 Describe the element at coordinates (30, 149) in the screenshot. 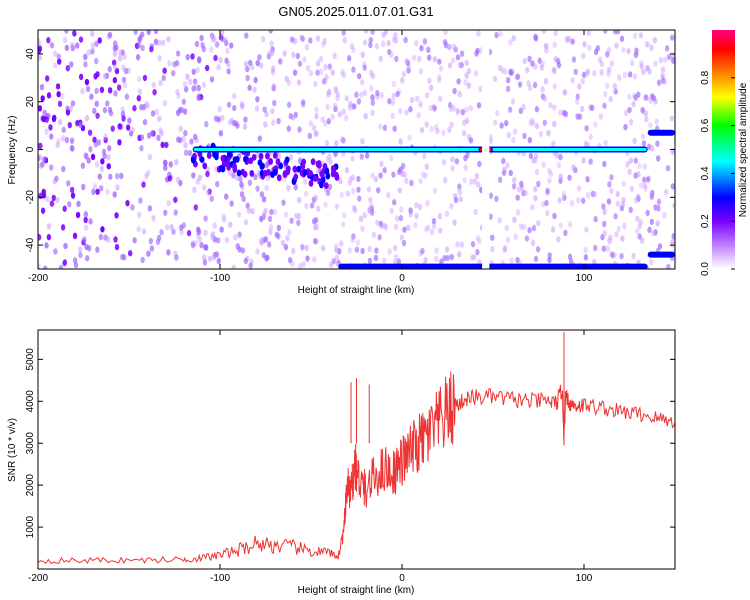

I see `spectrogram-y-tick-label: 0` at that location.